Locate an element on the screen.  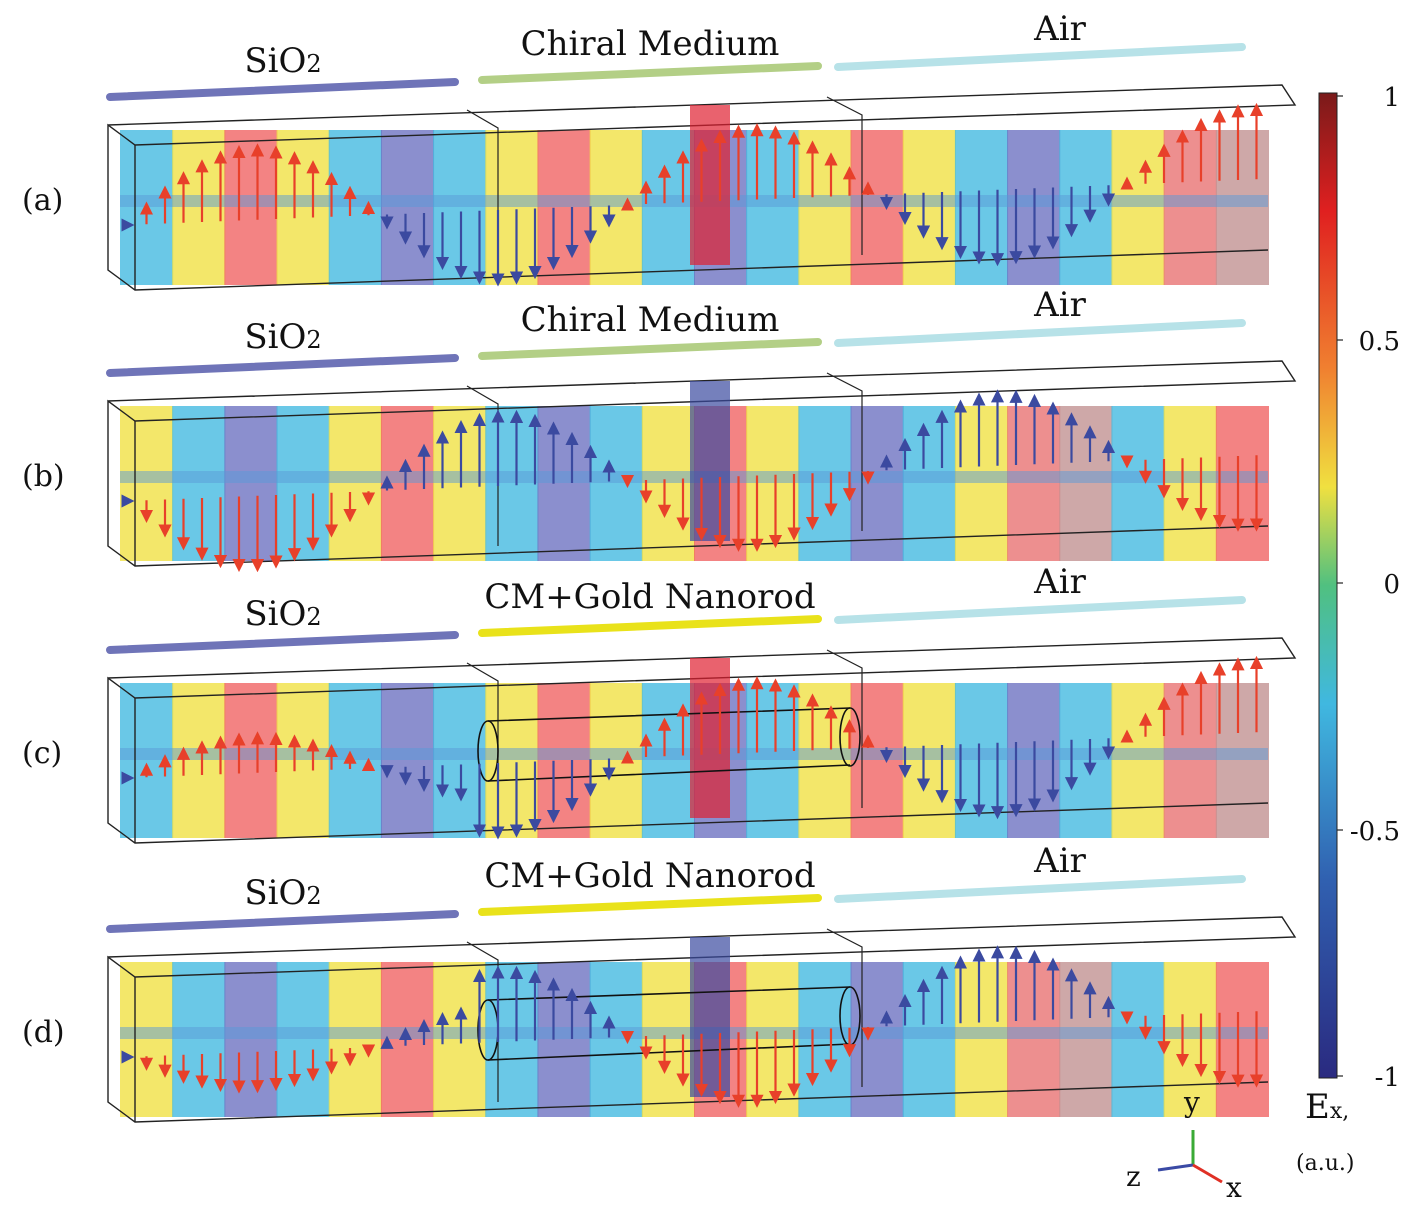
colorbar-tick-label: -1 is located at coordinates (1387, 1078).